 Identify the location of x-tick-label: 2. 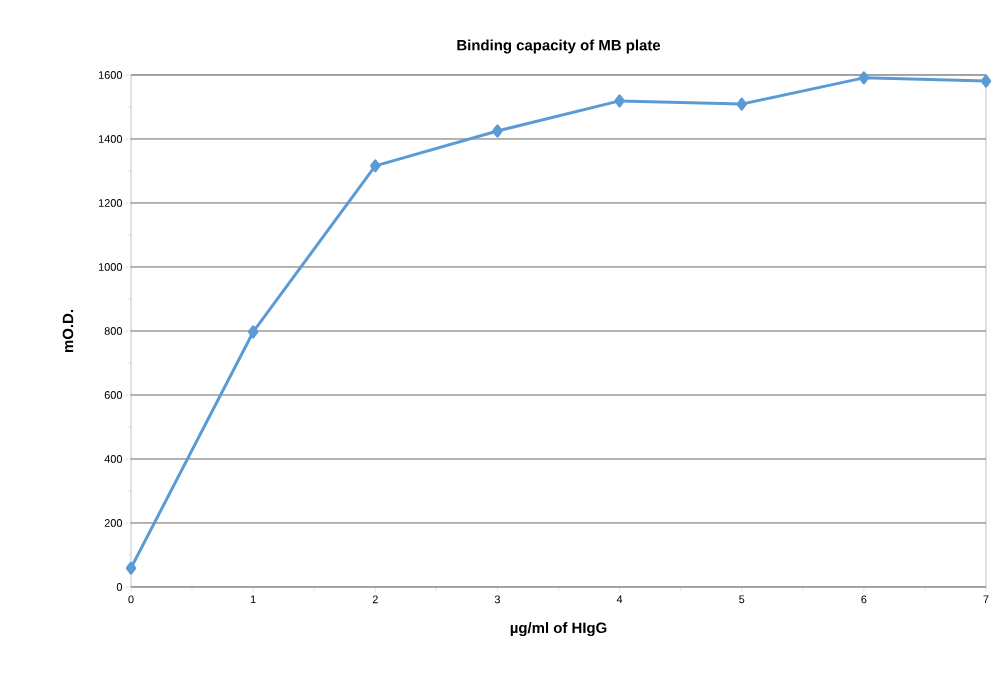
(375, 599).